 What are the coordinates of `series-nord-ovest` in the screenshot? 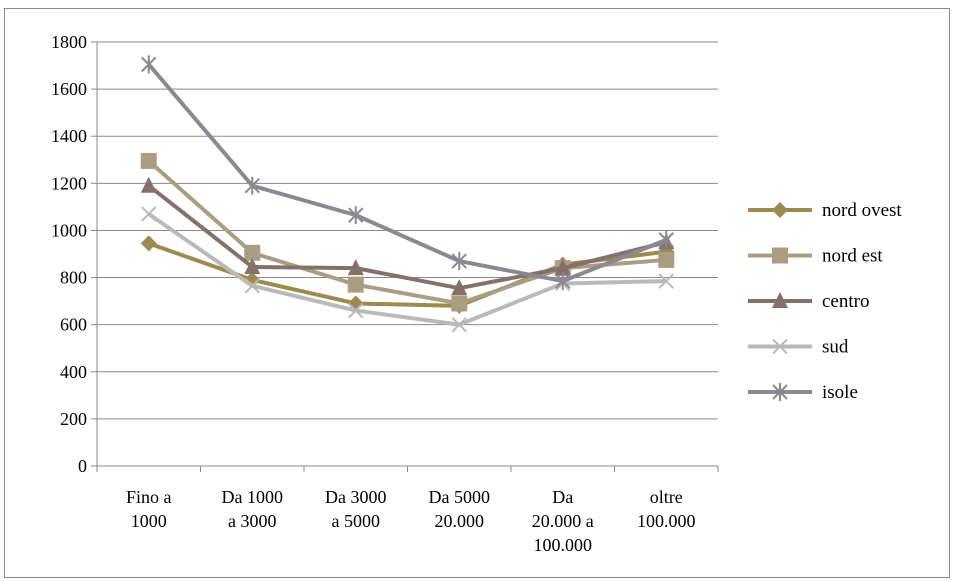 It's located at (407, 274).